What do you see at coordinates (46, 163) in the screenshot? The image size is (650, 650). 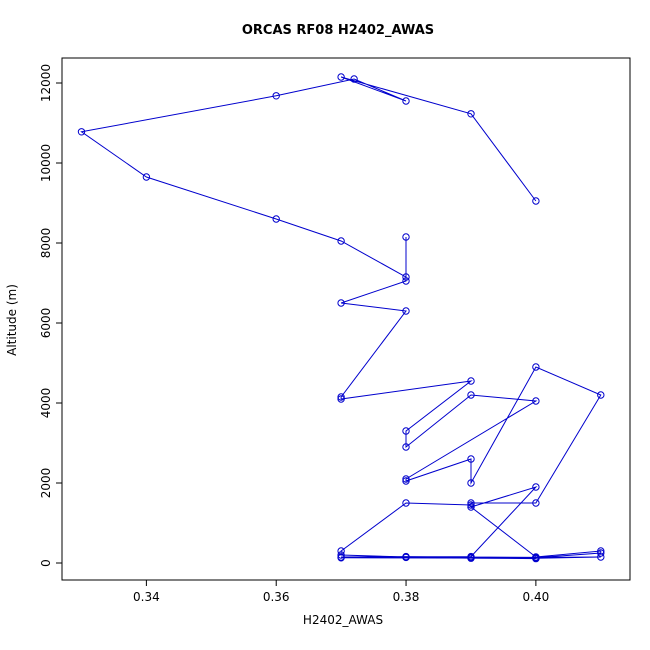 I see `y-tick-label: 10000` at bounding box center [46, 163].